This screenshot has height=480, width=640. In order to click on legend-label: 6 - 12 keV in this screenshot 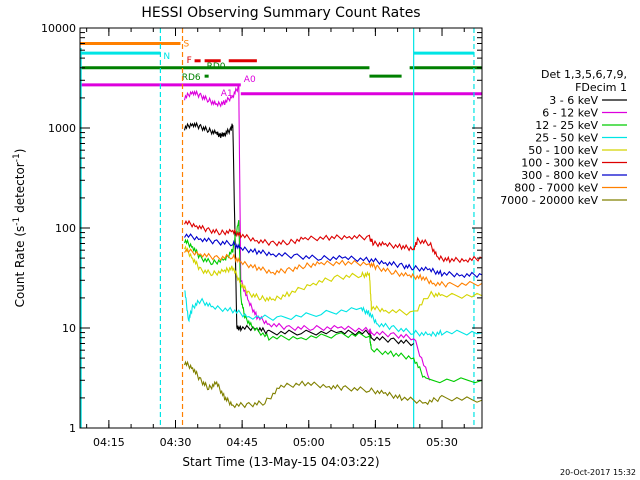, I will do `click(570, 113)`.